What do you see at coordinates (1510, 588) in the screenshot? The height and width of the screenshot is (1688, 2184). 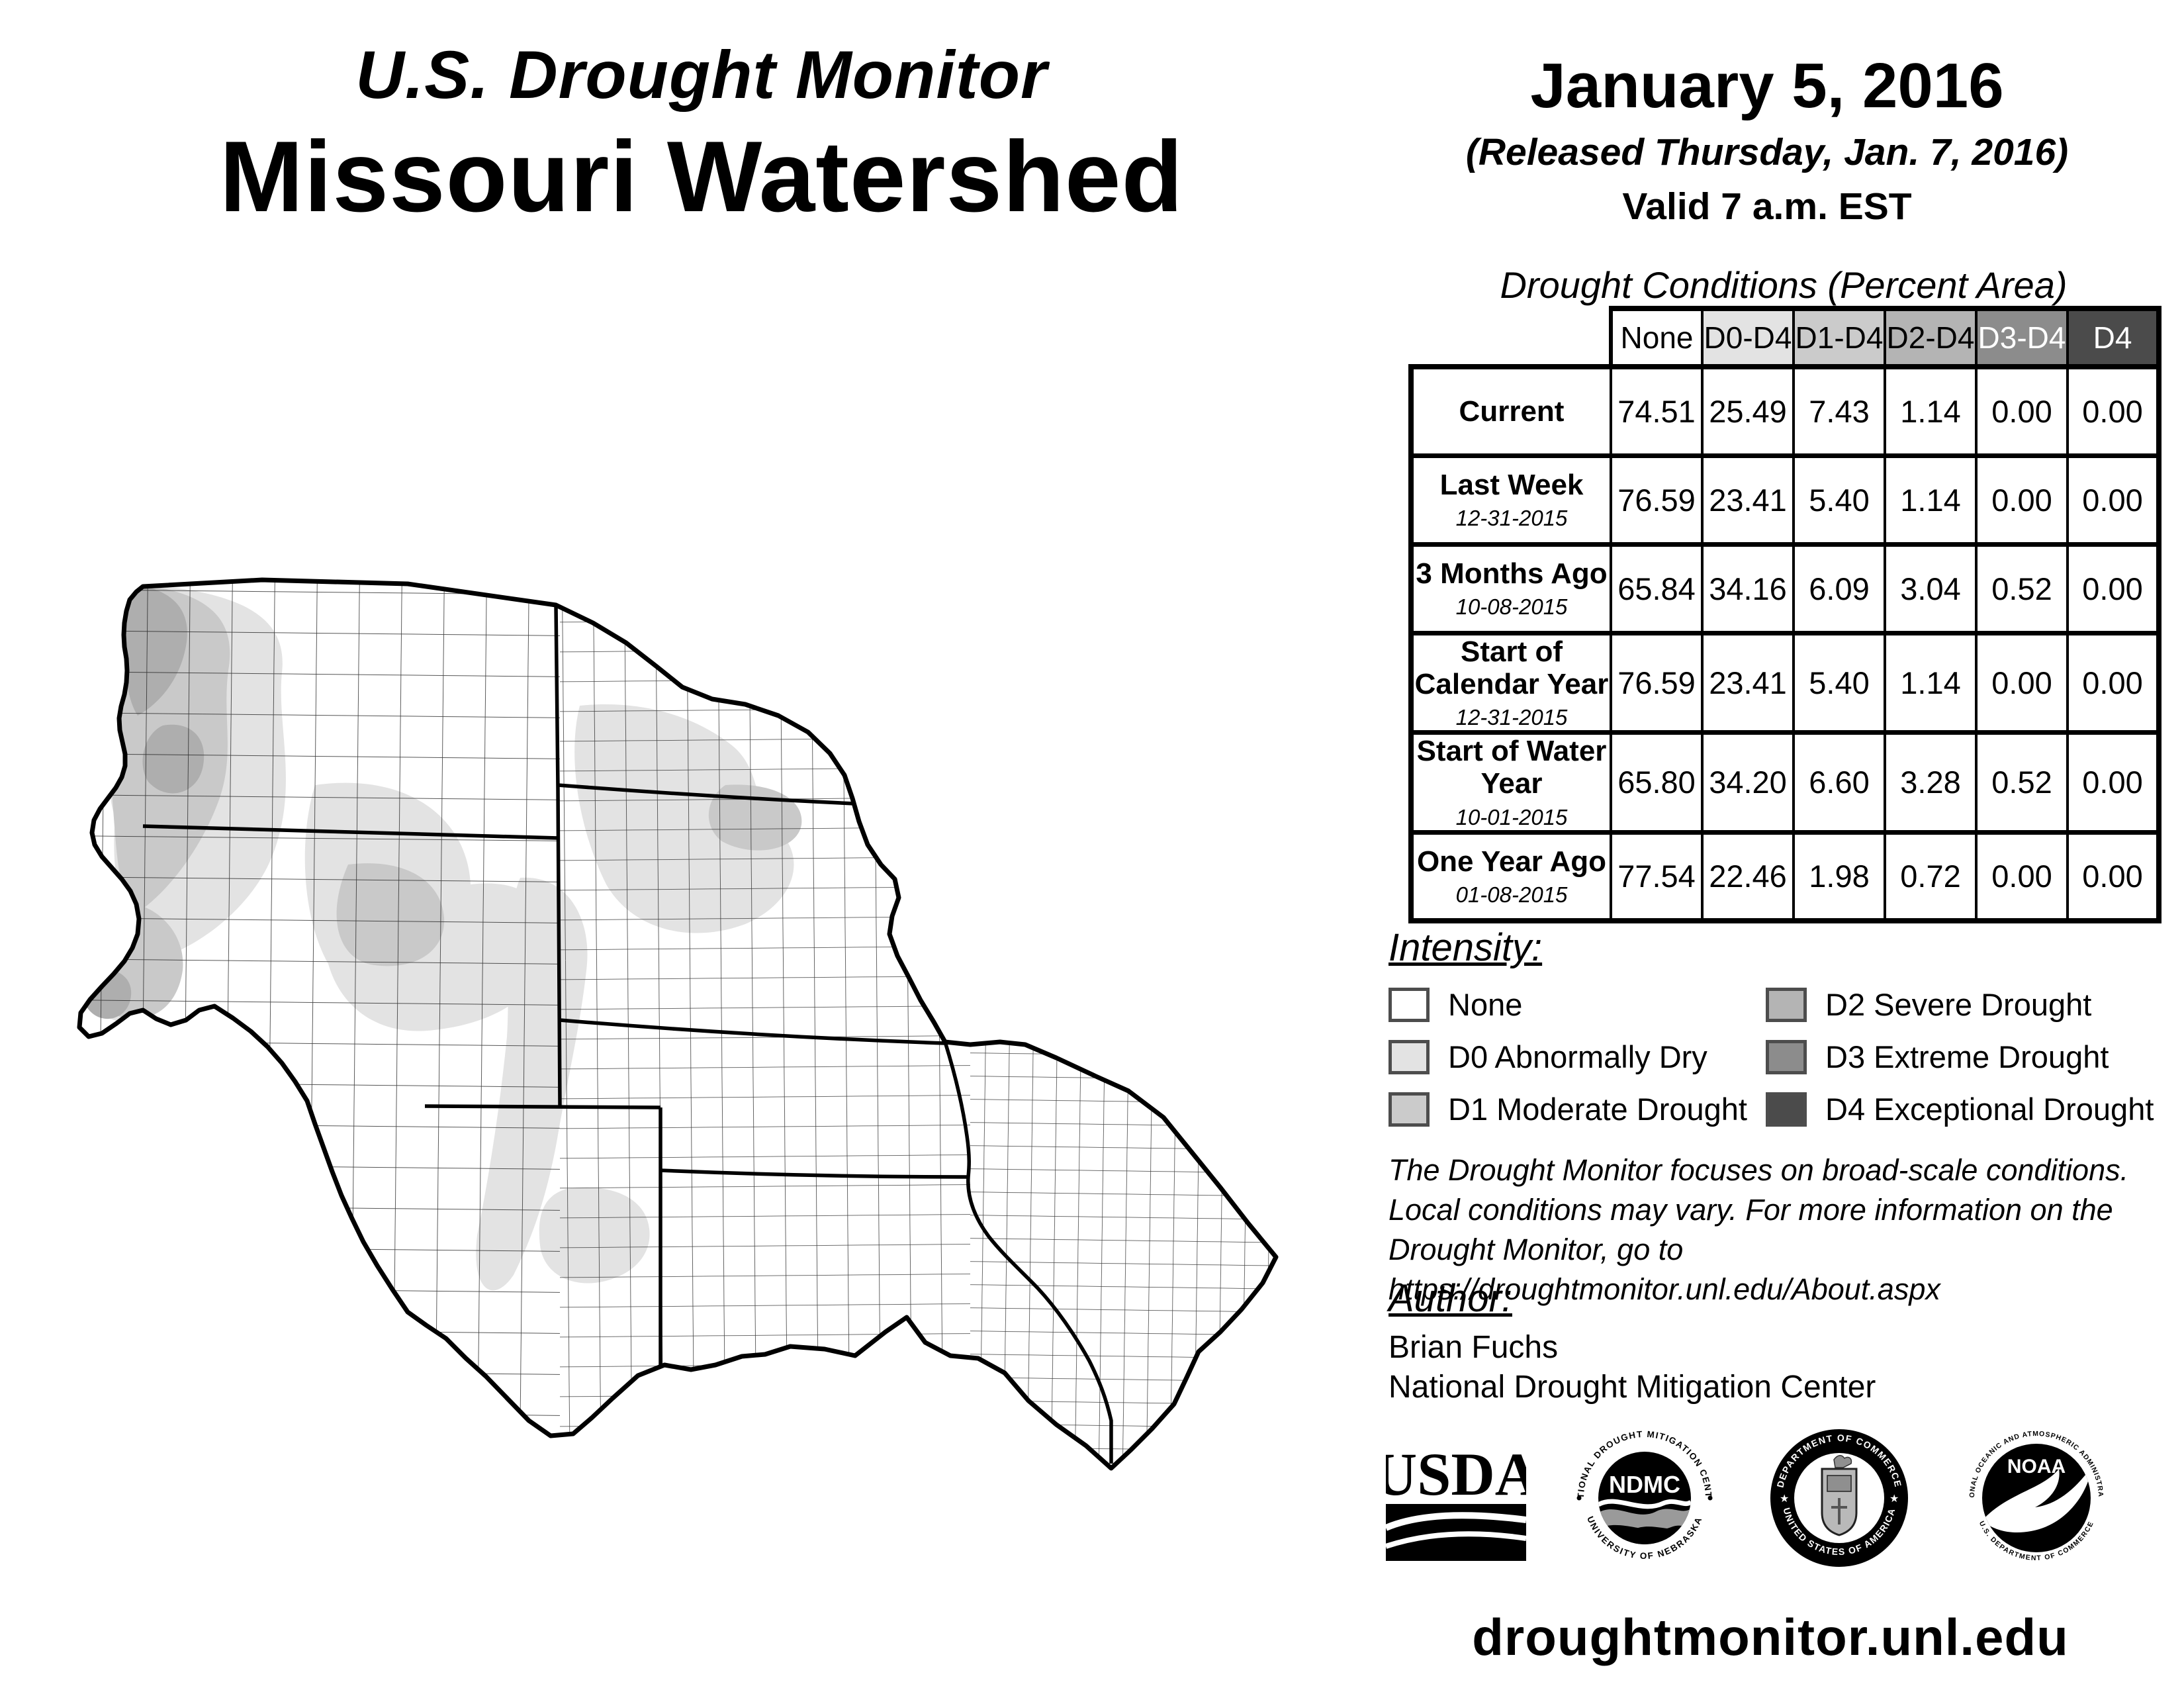 I see `row-label-3-months-ago: 3 Months Ago 10-08-2015` at bounding box center [1510, 588].